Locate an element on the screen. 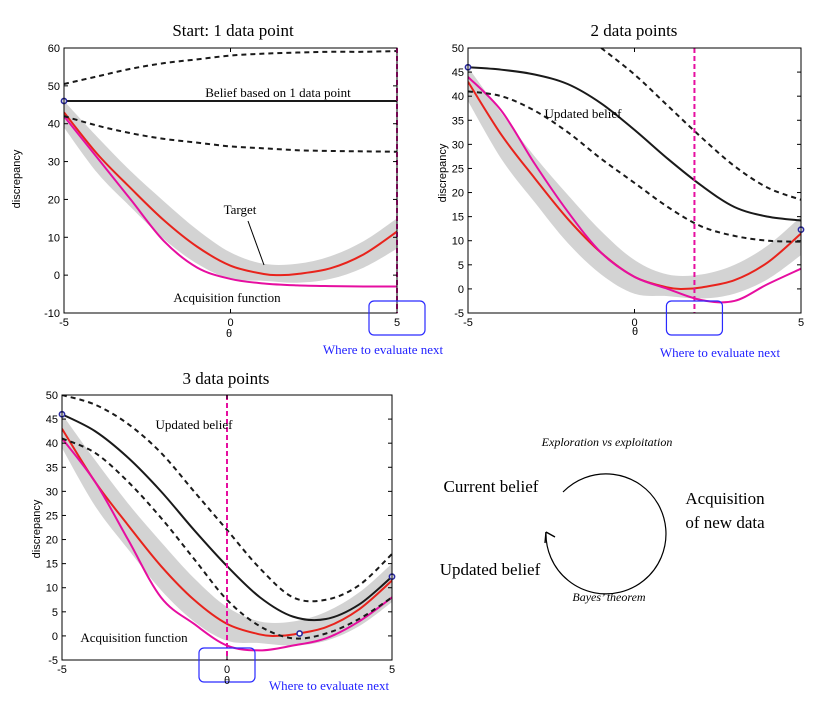 The image size is (834, 703). annotation-target: Target is located at coordinates (240, 209).